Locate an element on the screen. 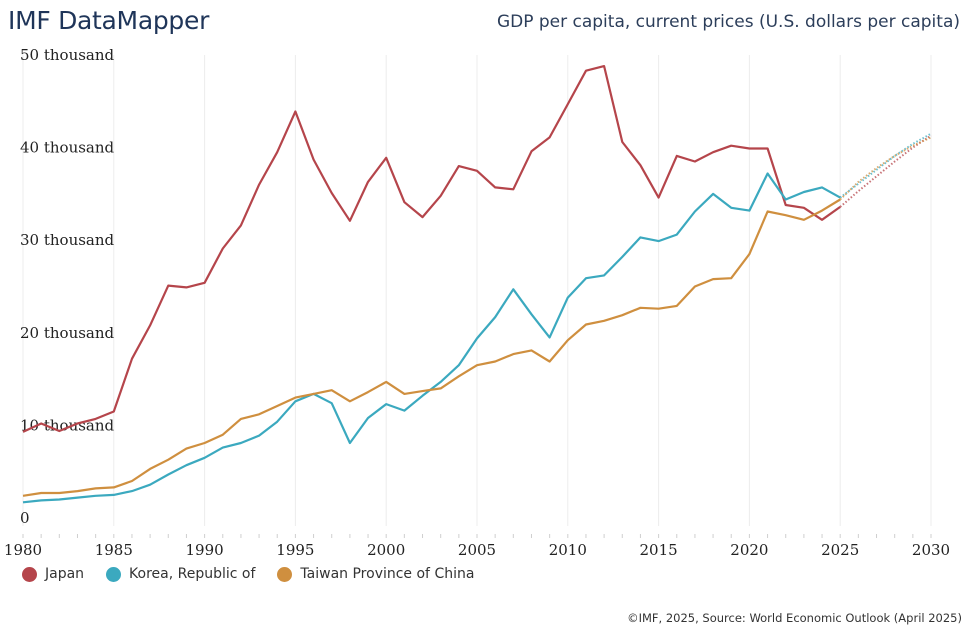  y-tick-label: 40 thousand is located at coordinates (67, 148).